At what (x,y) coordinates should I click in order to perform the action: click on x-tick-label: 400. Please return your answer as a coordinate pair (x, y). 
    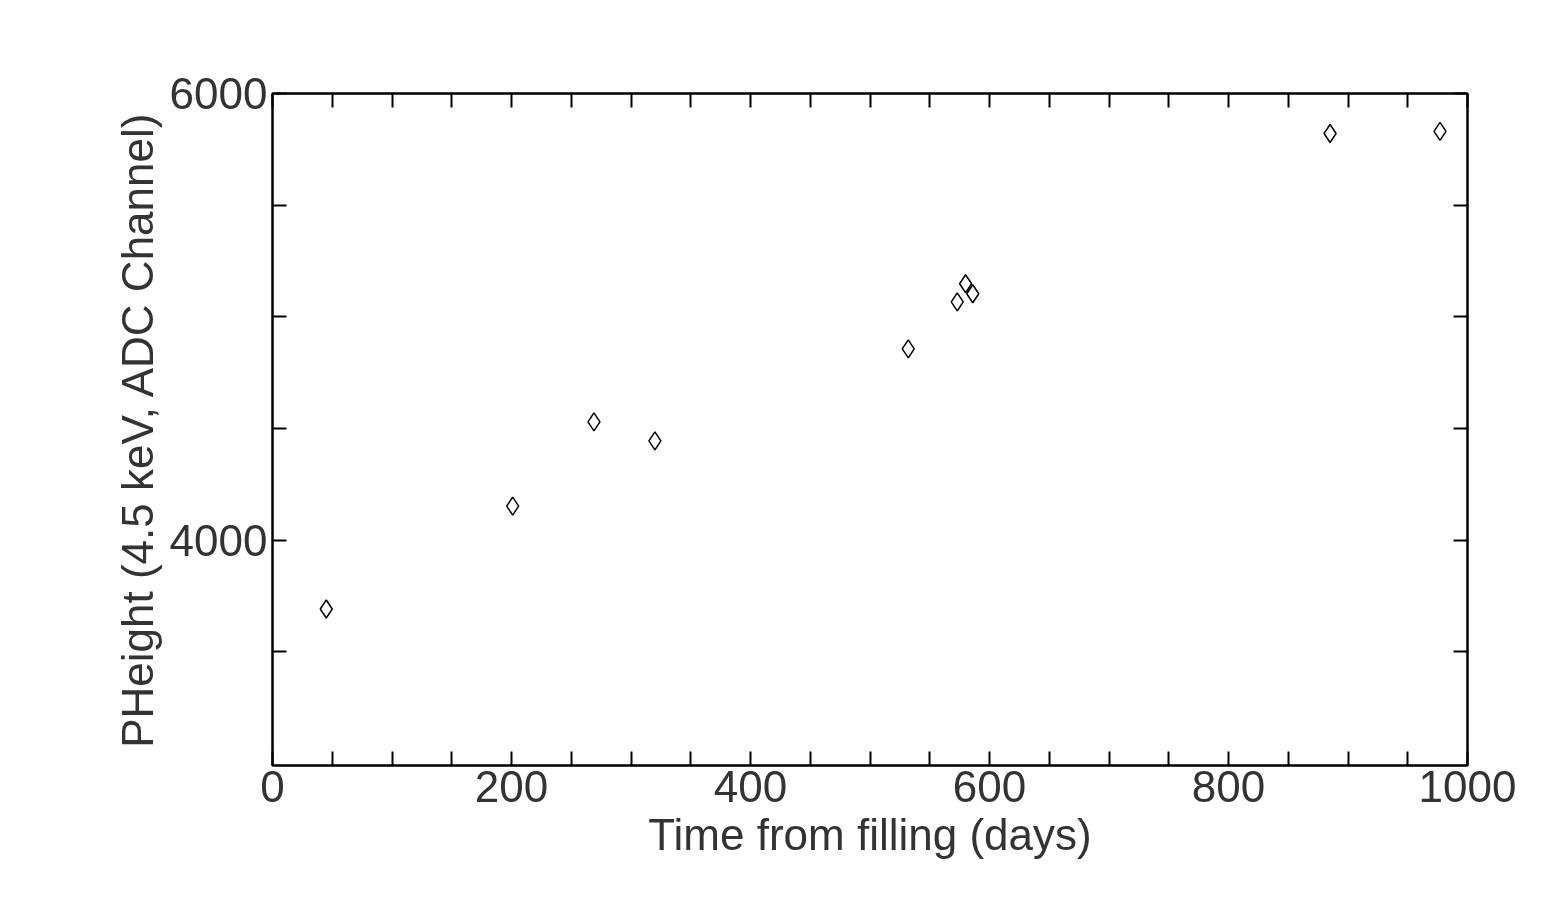
    Looking at the image, I should click on (750, 786).